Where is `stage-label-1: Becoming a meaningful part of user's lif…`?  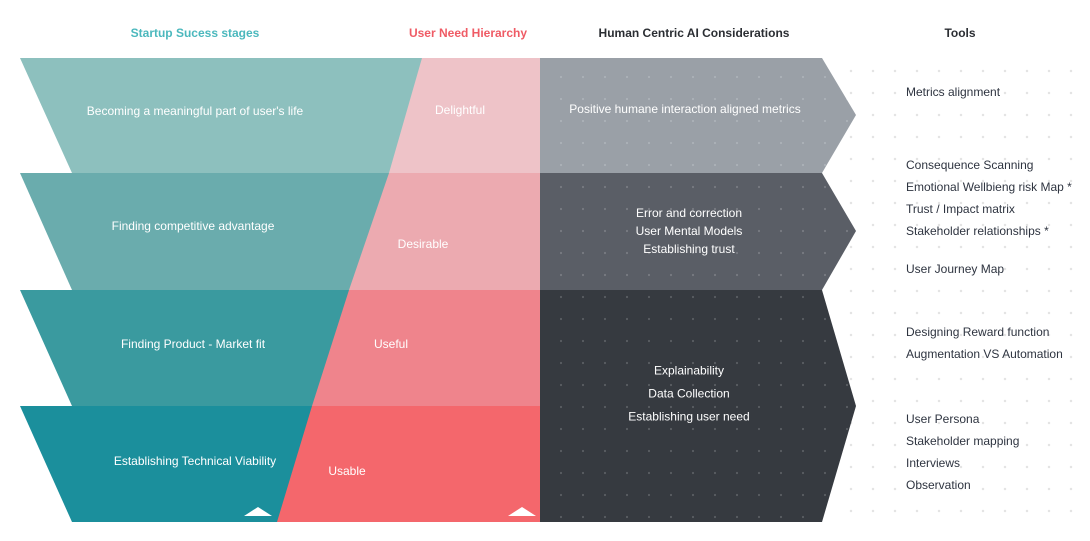 stage-label-1: Becoming a meaningful part of user's lif… is located at coordinates (195, 111).